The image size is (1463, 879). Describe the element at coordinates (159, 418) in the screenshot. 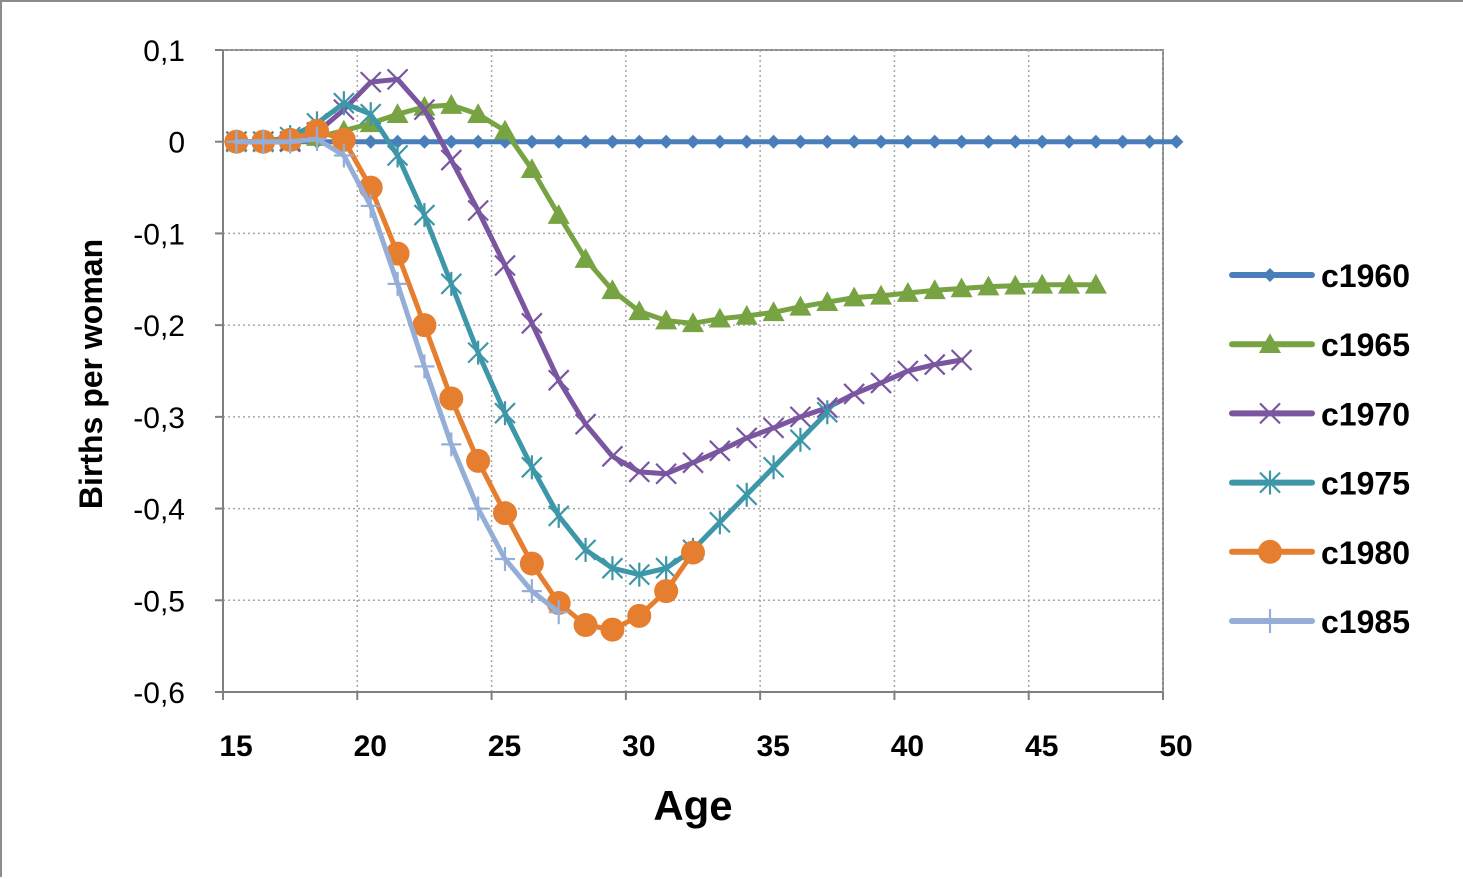

I see `y-tick-label: -0,3` at that location.